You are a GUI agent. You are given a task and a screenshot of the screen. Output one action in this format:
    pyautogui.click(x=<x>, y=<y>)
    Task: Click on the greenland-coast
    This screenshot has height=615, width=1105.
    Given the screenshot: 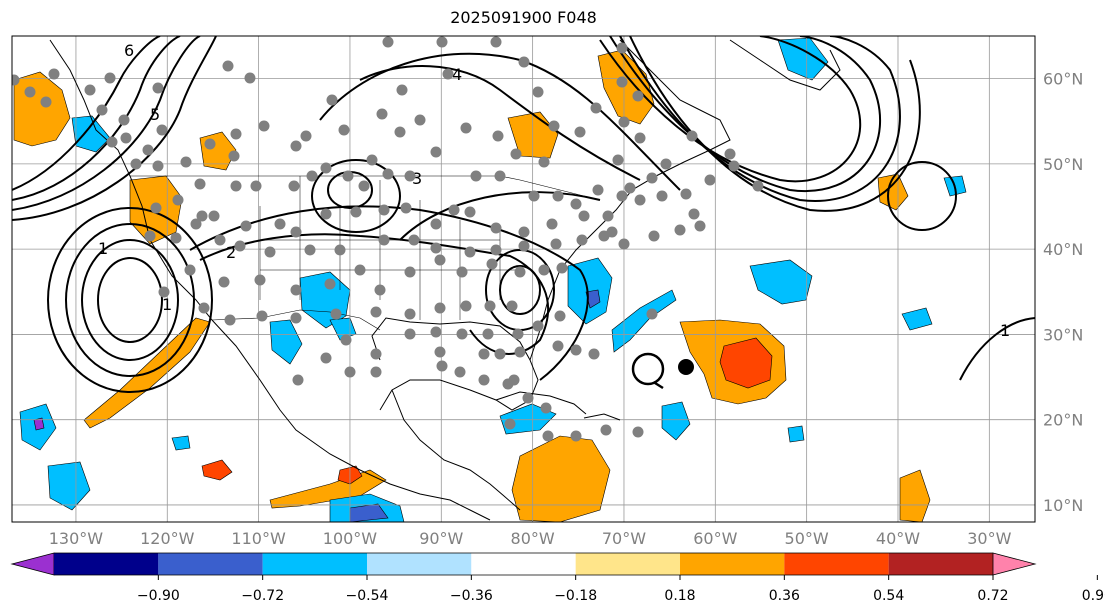 What is the action you would take?
    pyautogui.click(x=785, y=65)
    